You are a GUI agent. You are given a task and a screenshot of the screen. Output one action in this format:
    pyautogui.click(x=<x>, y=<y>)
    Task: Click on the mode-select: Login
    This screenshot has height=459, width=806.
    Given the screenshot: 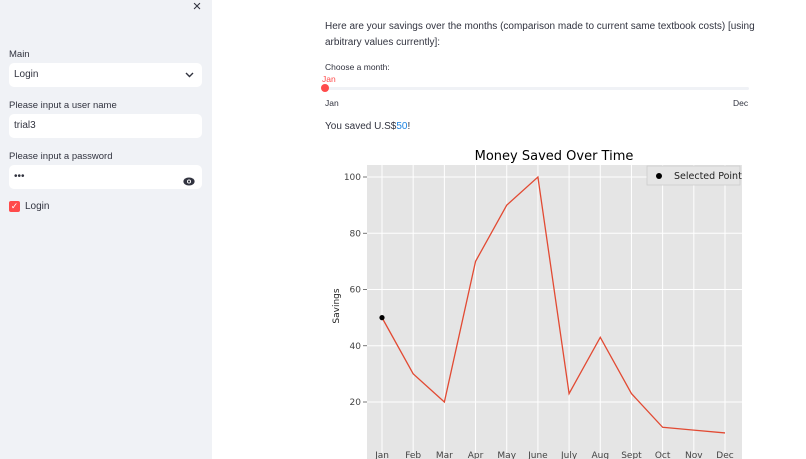 What is the action you would take?
    pyautogui.click(x=105, y=75)
    